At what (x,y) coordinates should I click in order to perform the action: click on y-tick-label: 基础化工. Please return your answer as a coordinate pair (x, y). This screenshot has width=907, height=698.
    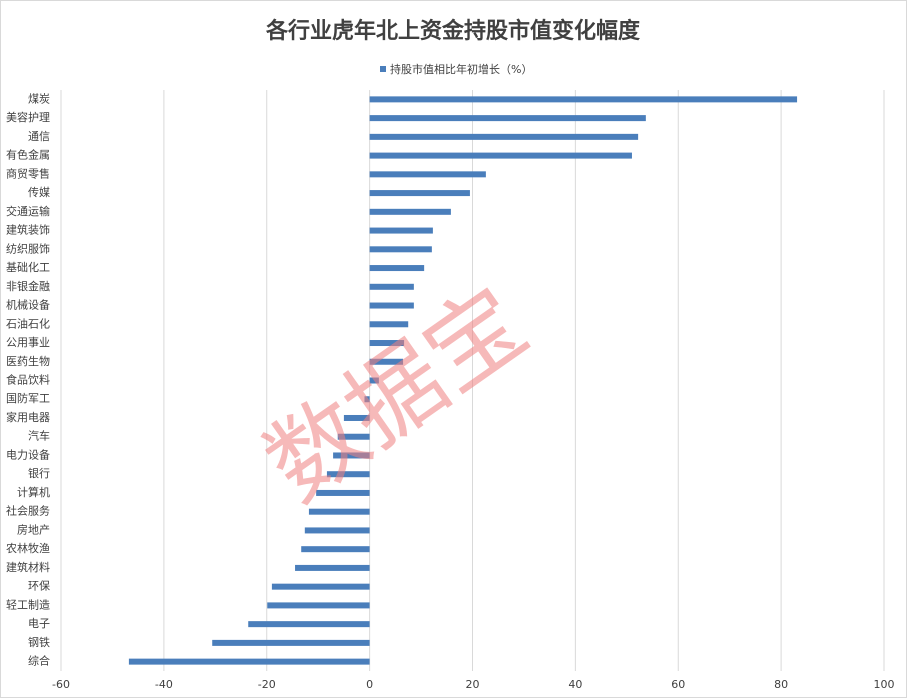
    Looking at the image, I should click on (28, 267).